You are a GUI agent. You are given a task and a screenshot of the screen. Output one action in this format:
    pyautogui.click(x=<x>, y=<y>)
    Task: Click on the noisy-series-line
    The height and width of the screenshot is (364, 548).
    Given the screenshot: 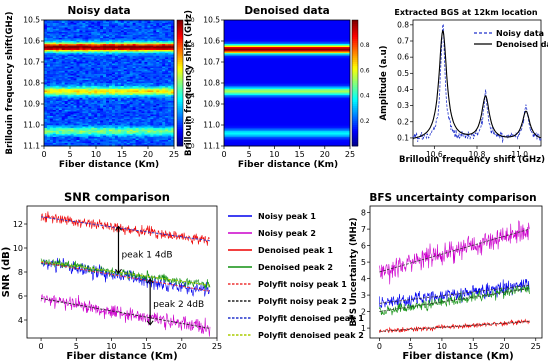 What is the action you would take?
    pyautogui.click(x=125, y=315)
    